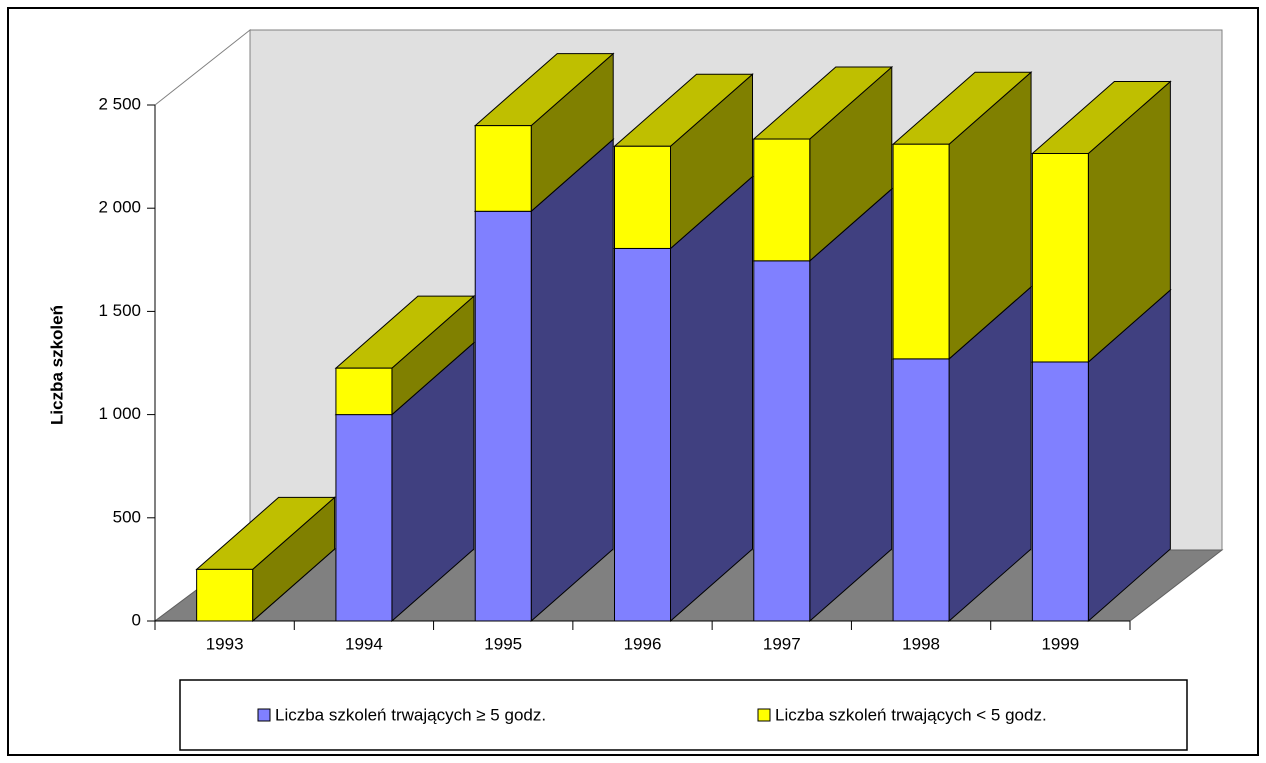 The height and width of the screenshot is (763, 1266). Describe the element at coordinates (683, 715) in the screenshot. I see `legend` at that location.